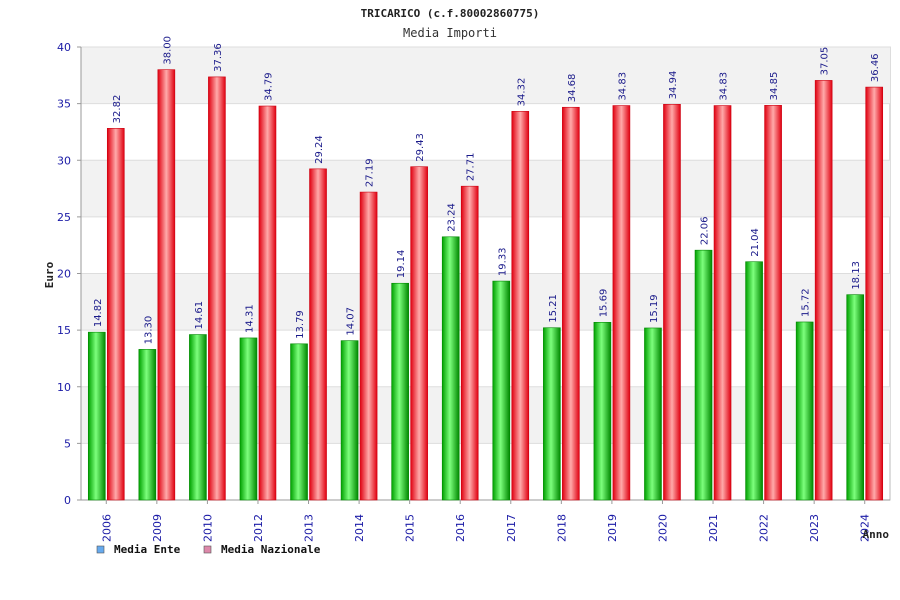 The image size is (900, 600). Describe the element at coordinates (64, 104) in the screenshot. I see `y-tick-label: 35` at that location.